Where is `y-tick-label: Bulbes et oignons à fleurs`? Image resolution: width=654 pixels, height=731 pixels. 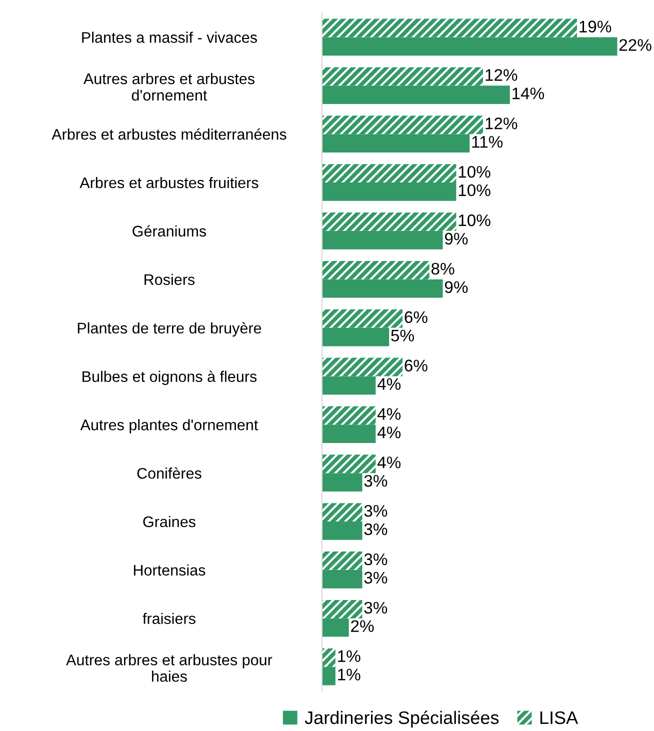
y-tick-label: Bulbes et oignons à fleurs is located at coordinates (169, 378).